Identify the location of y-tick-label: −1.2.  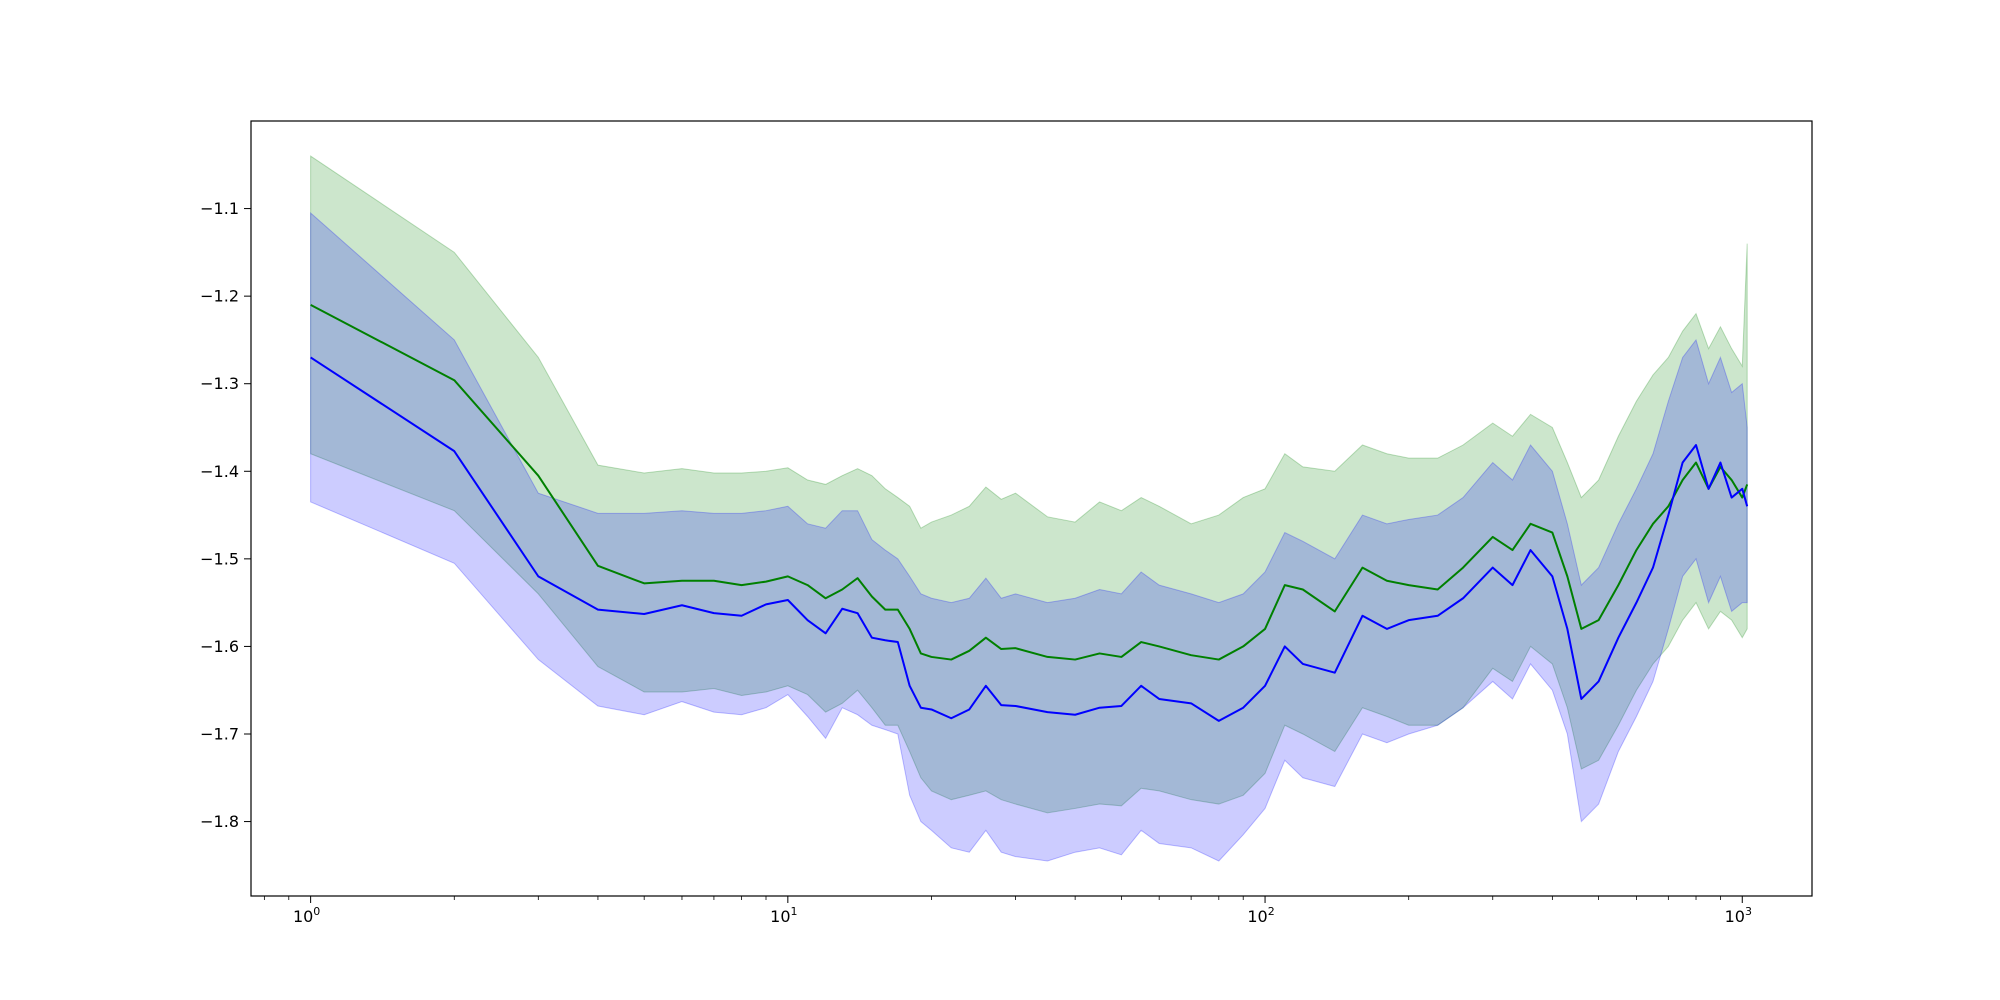
(219, 296).